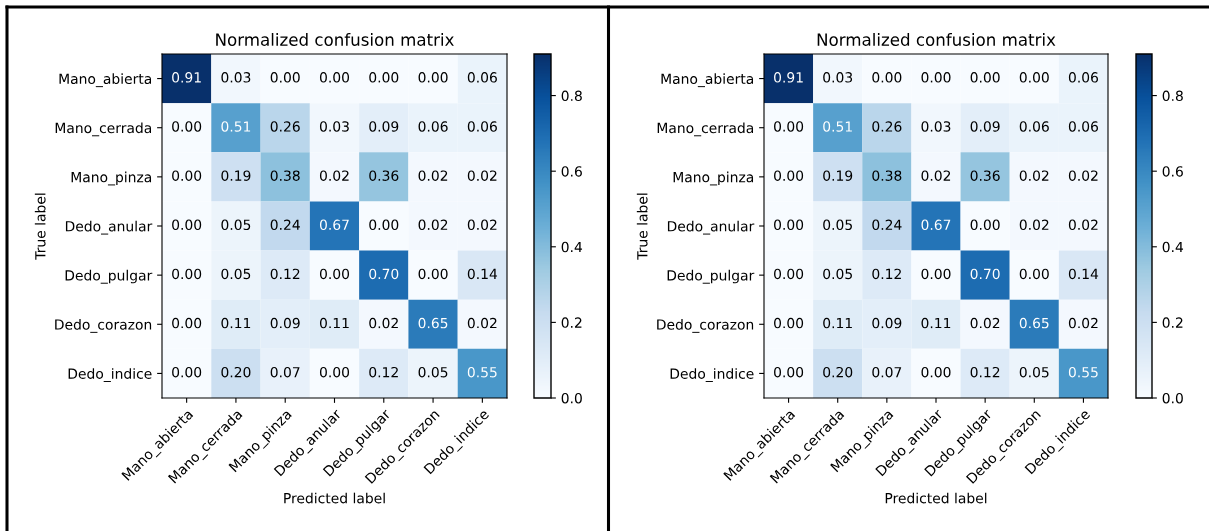  Describe the element at coordinates (985, 274) in the screenshot. I see `data-label: 0.70` at that location.